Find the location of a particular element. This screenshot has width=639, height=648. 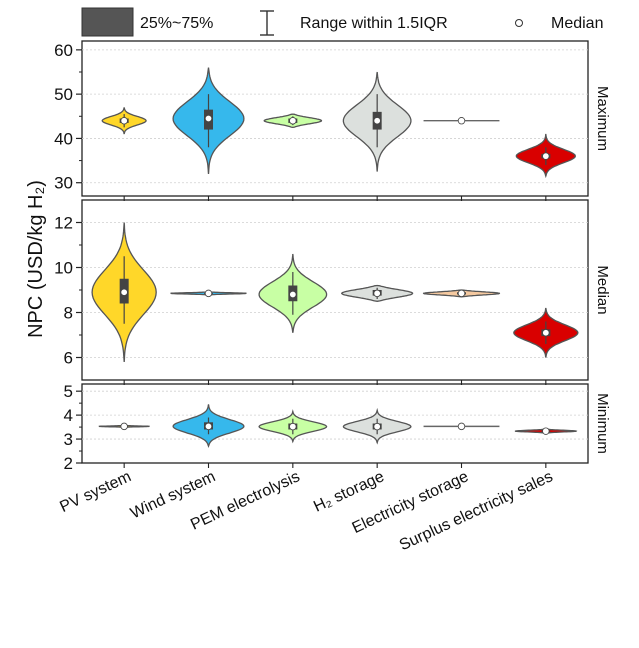

panel-minimum: 2 3 4 5 Minimum is located at coordinates (337, 427).